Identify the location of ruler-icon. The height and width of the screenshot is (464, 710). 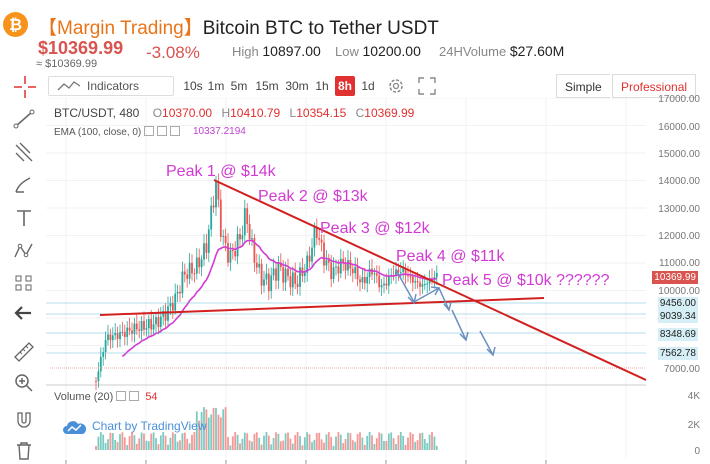
(24, 351).